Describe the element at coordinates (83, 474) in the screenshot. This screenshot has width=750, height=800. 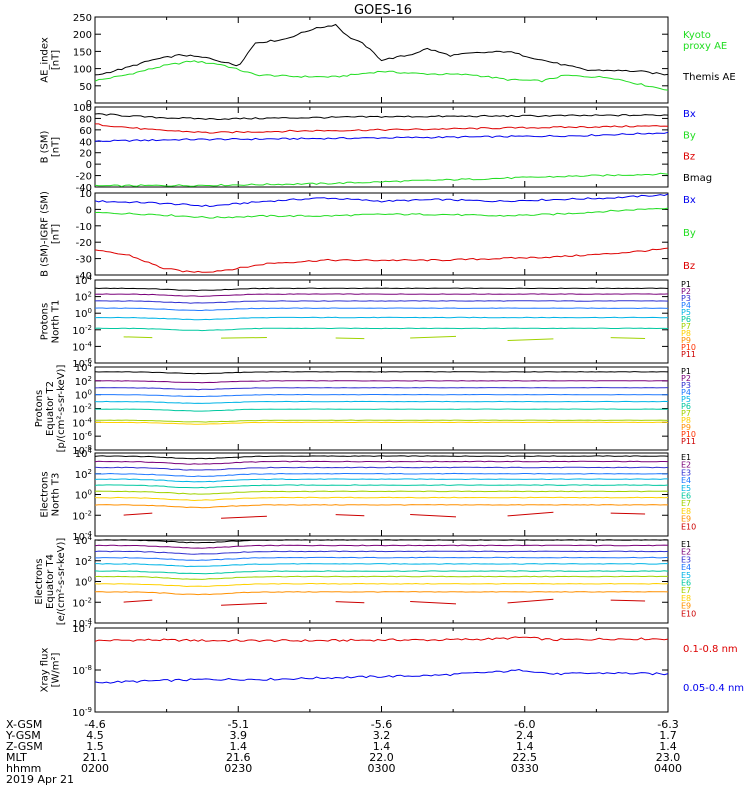
I see `y-tick-label: 10²` at that location.